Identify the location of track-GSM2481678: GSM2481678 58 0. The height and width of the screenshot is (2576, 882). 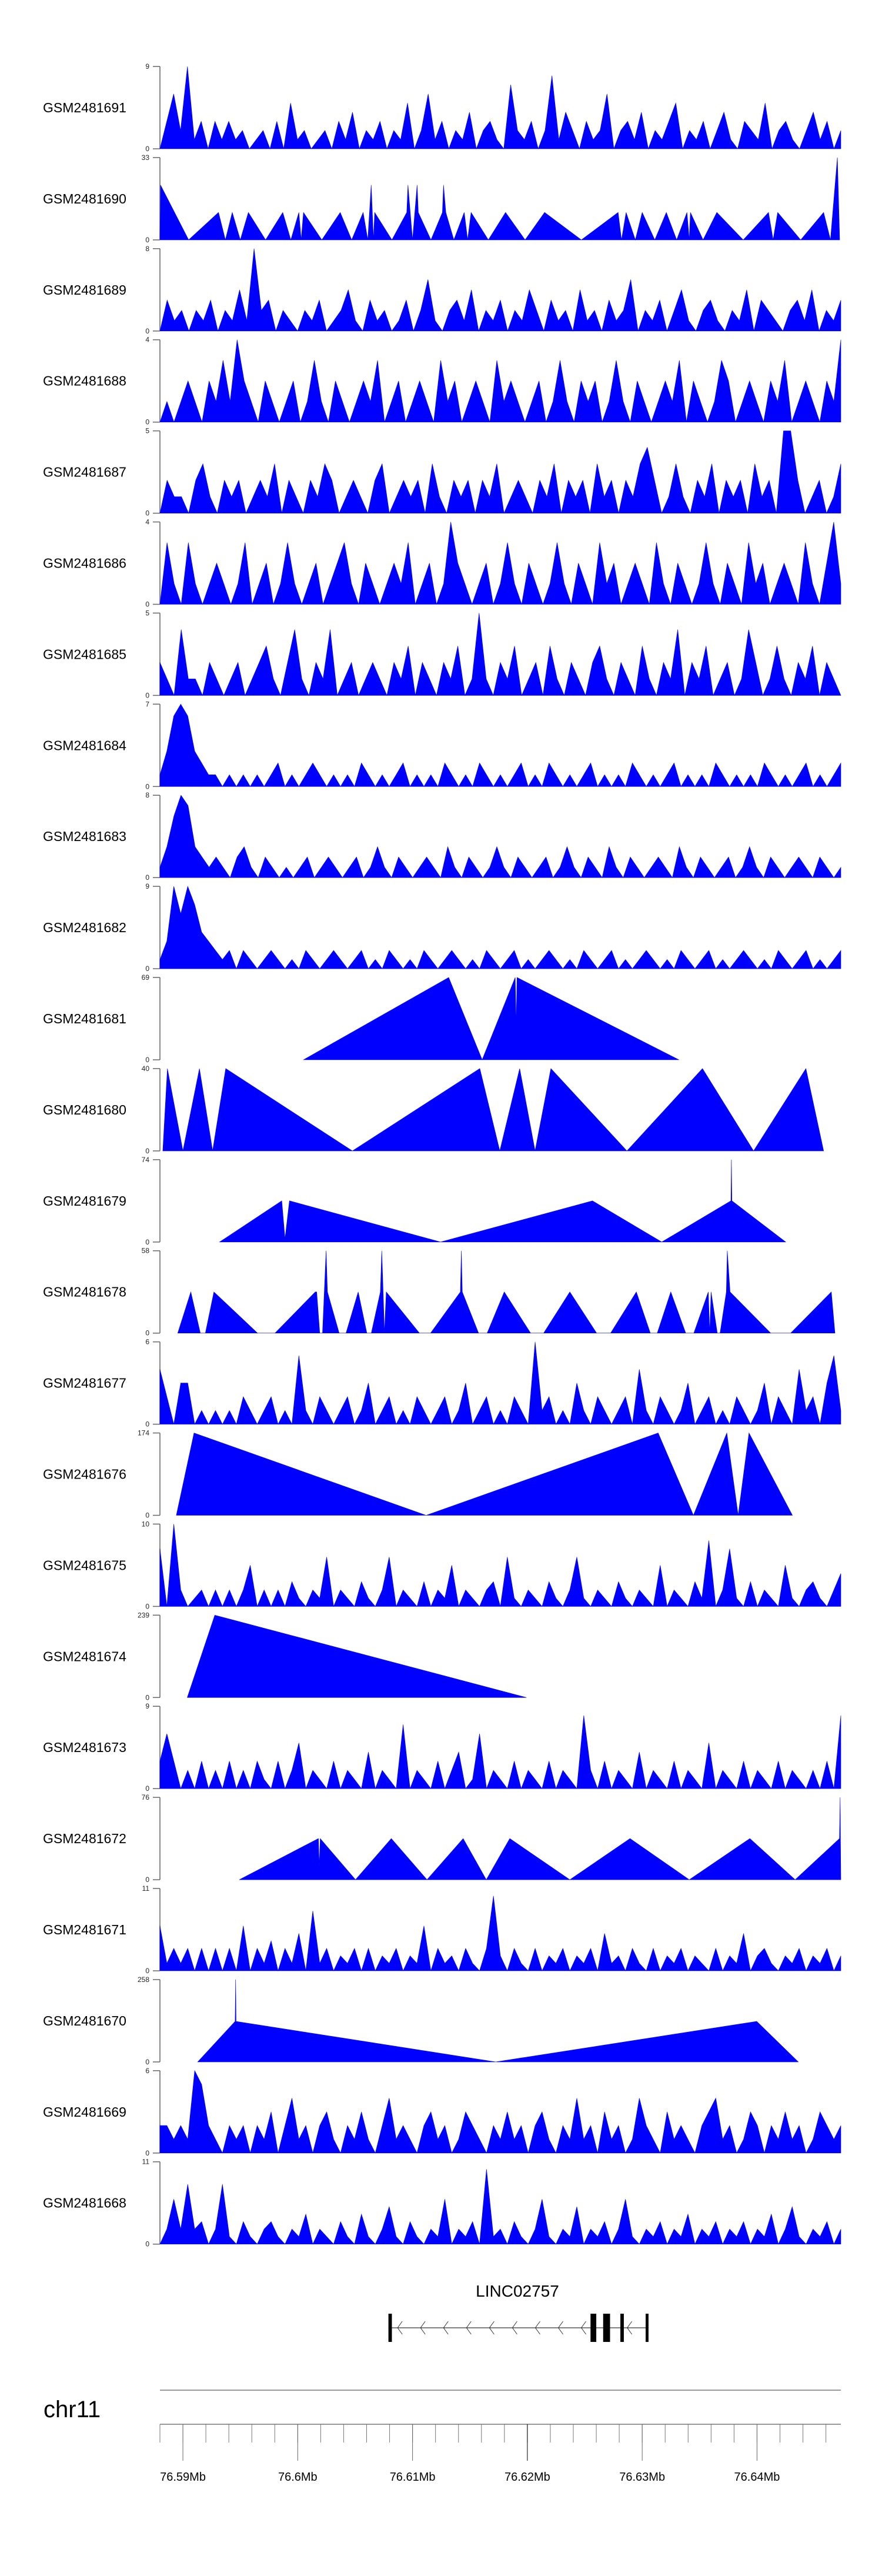
(439, 1292).